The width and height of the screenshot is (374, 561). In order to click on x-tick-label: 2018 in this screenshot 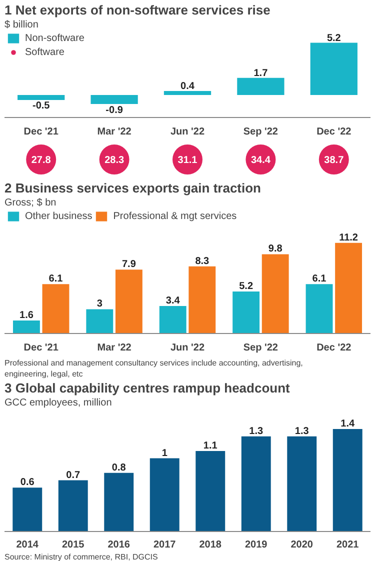, I will do `click(210, 545)`.